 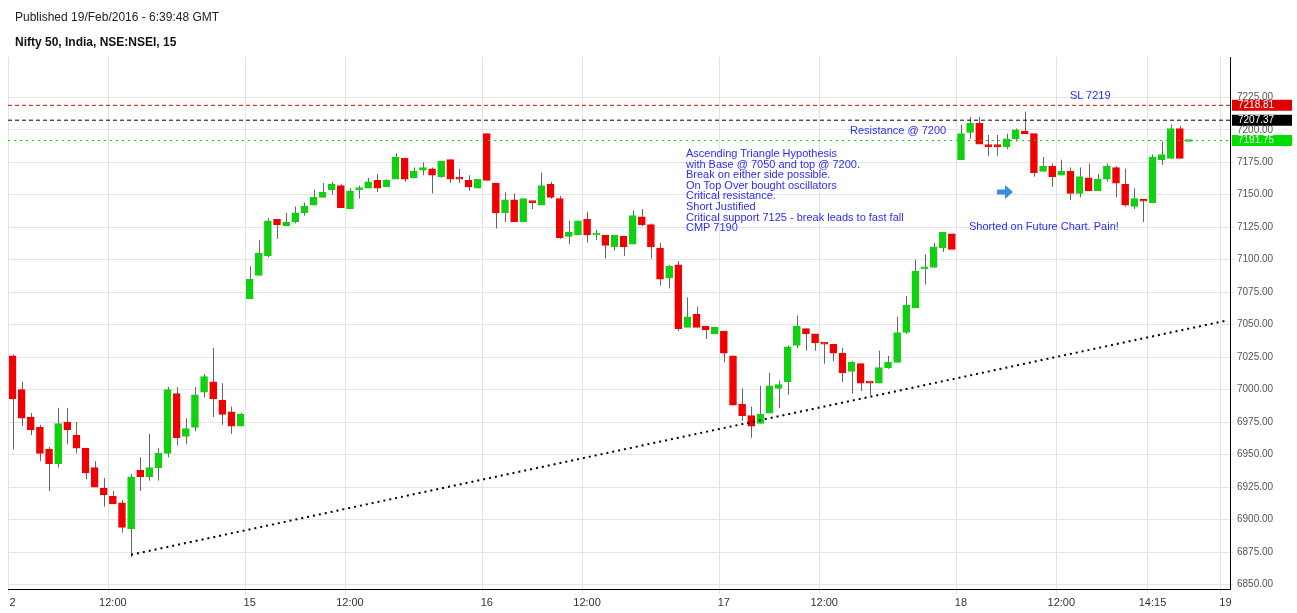 What do you see at coordinates (1255, 162) in the screenshot?
I see `y-tick-label: 7175.00` at bounding box center [1255, 162].